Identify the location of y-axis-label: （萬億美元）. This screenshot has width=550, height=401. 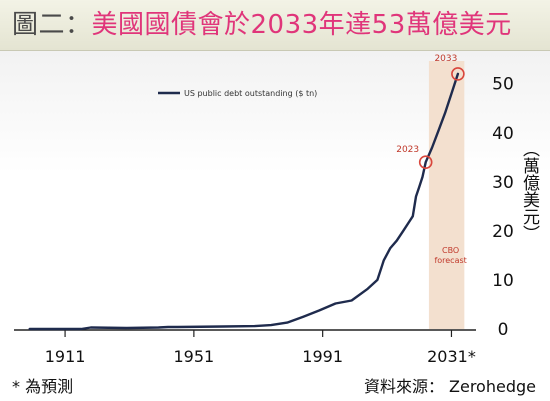
(529, 191).